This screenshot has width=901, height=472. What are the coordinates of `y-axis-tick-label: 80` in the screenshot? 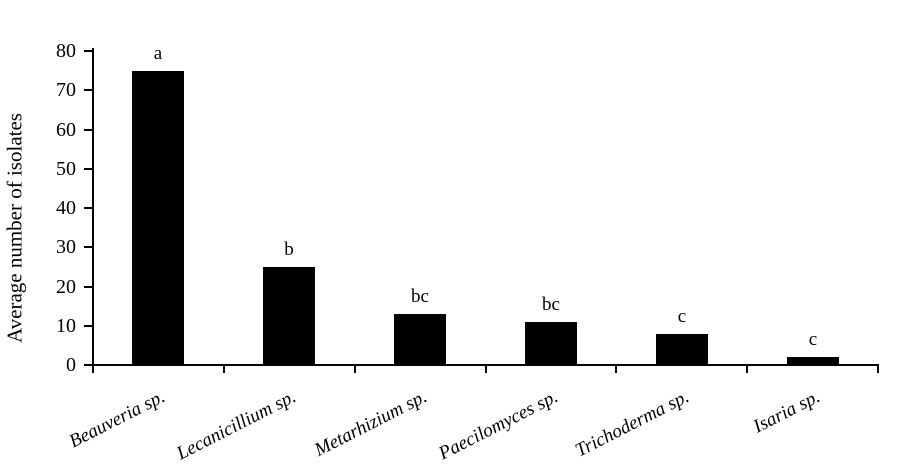 It's located at (66, 51).